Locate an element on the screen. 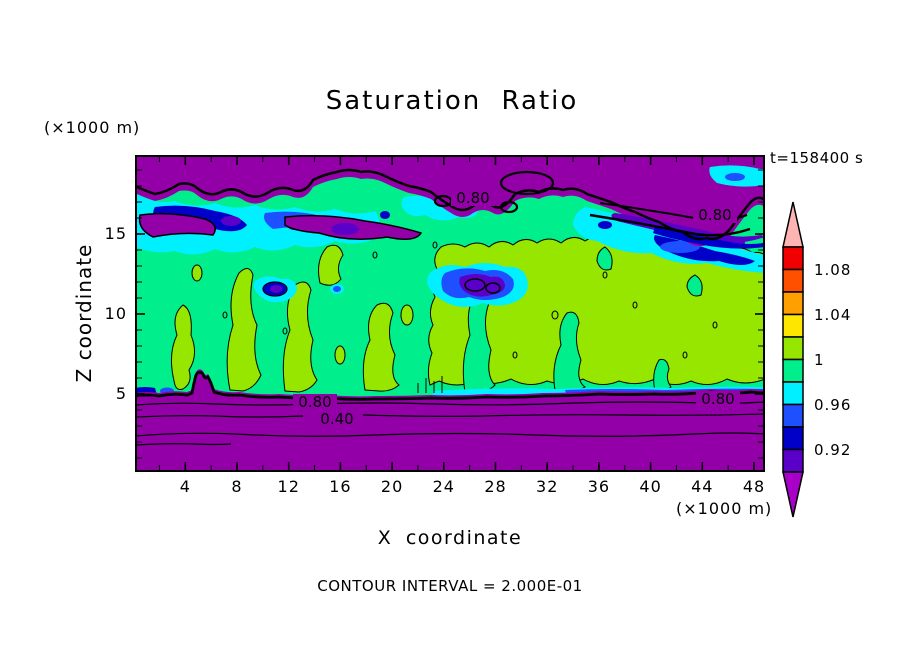 The height and width of the screenshot is (654, 904). x-tick-label: 20 is located at coordinates (392, 486).